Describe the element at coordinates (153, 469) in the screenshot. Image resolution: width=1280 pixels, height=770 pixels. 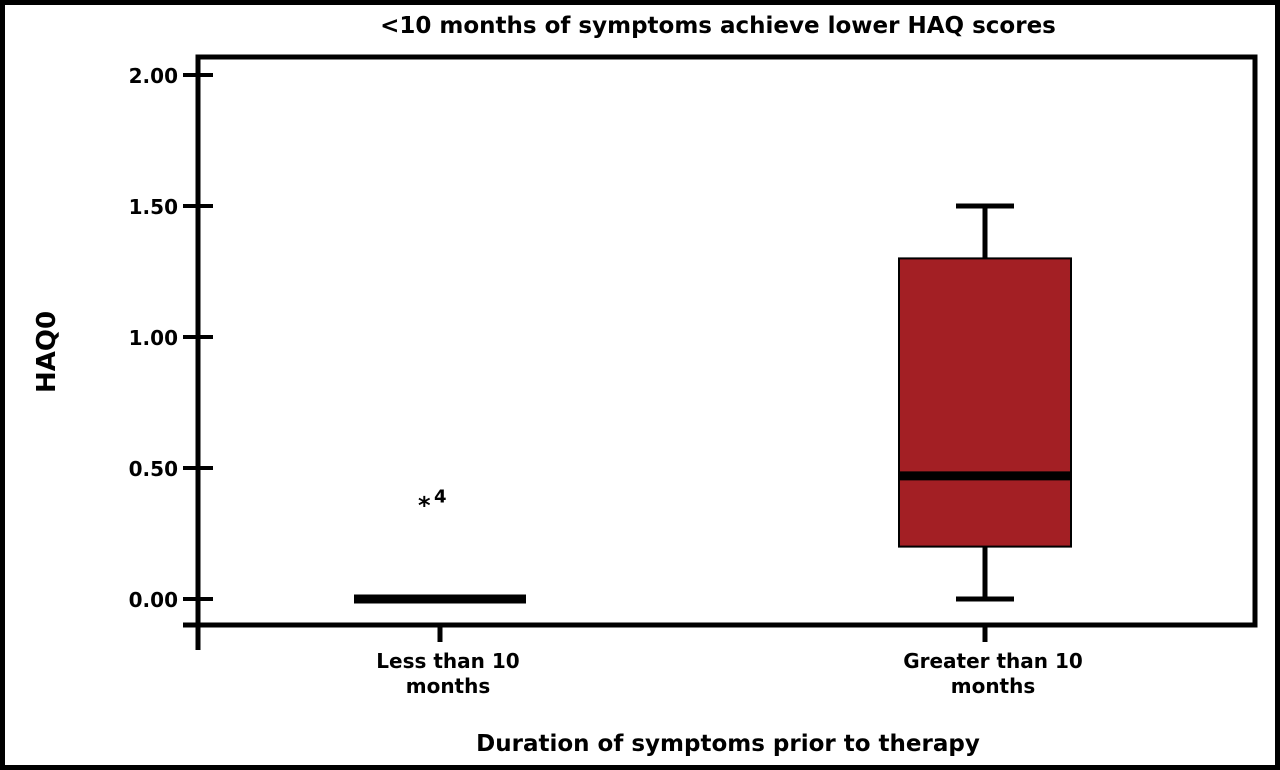
I see `y-tick-label: 0.50` at that location.